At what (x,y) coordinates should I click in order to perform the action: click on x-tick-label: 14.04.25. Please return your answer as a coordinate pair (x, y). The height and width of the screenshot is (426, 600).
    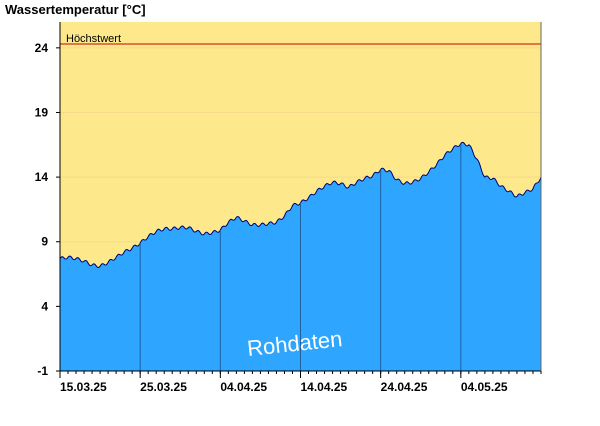
    Looking at the image, I should click on (324, 387).